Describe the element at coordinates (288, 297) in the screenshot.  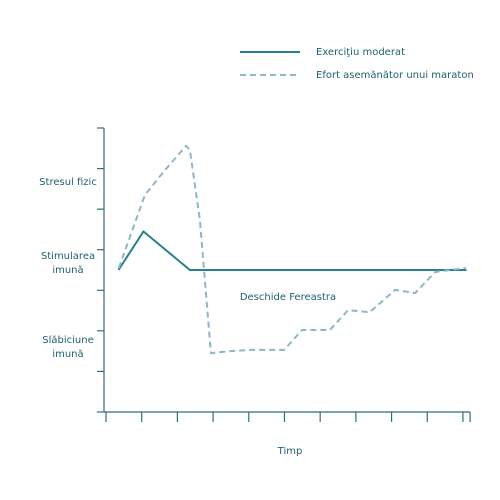
I see `annotation: Deschide Fereastra` at that location.